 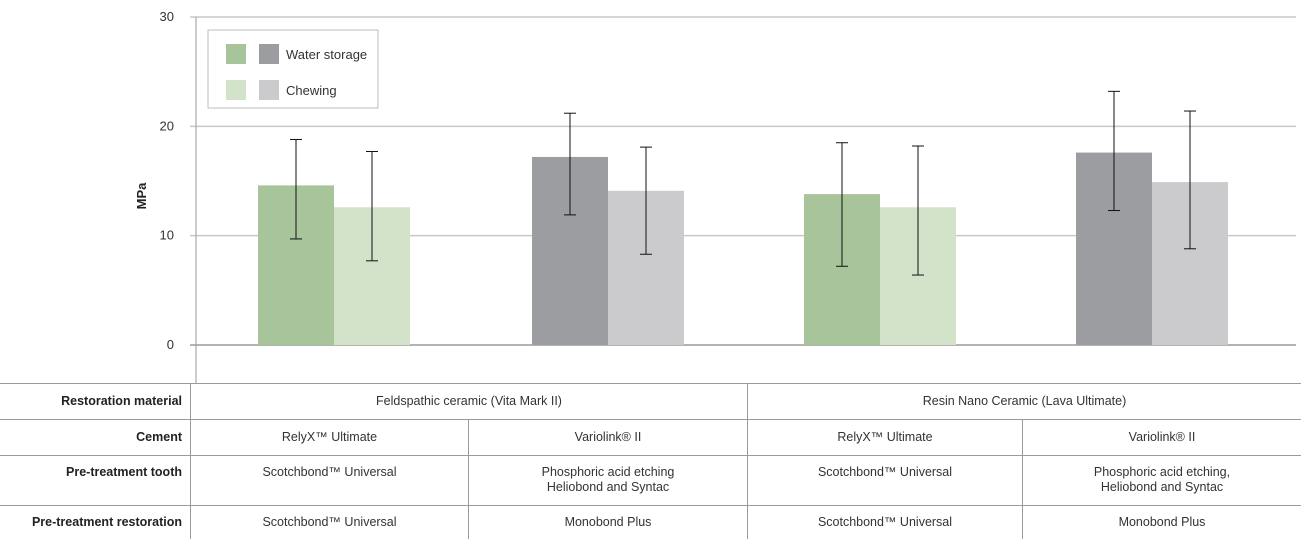 I want to click on legend-swatch-water-gray, so click(x=269, y=54).